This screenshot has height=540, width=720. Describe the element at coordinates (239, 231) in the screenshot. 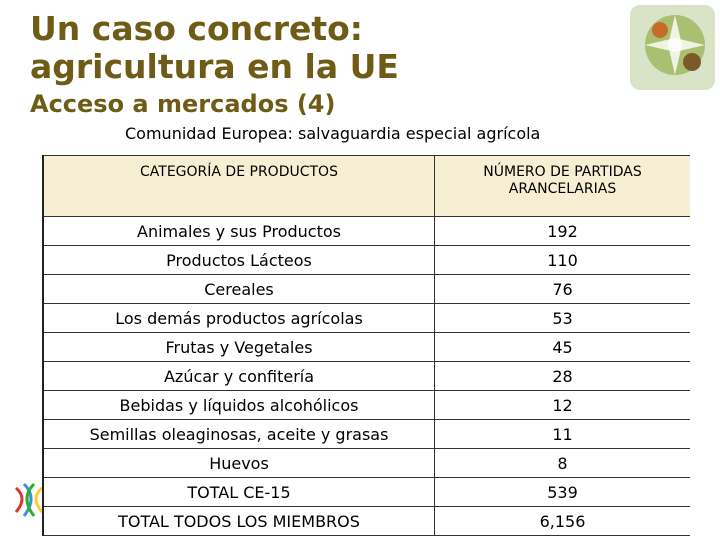

I see `category-cell: Animales y sus Productos` at that location.